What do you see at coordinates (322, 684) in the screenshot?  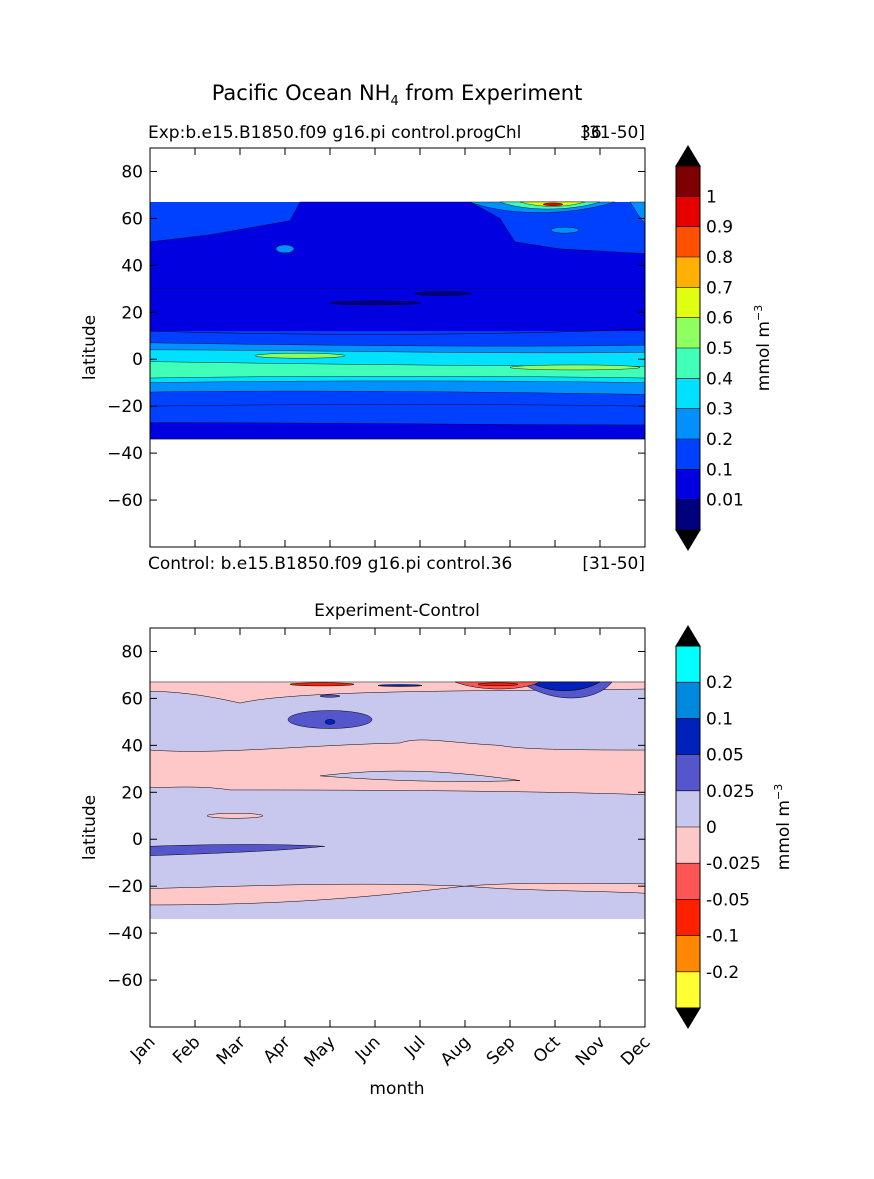 I see `contour-positive-core` at bounding box center [322, 684].